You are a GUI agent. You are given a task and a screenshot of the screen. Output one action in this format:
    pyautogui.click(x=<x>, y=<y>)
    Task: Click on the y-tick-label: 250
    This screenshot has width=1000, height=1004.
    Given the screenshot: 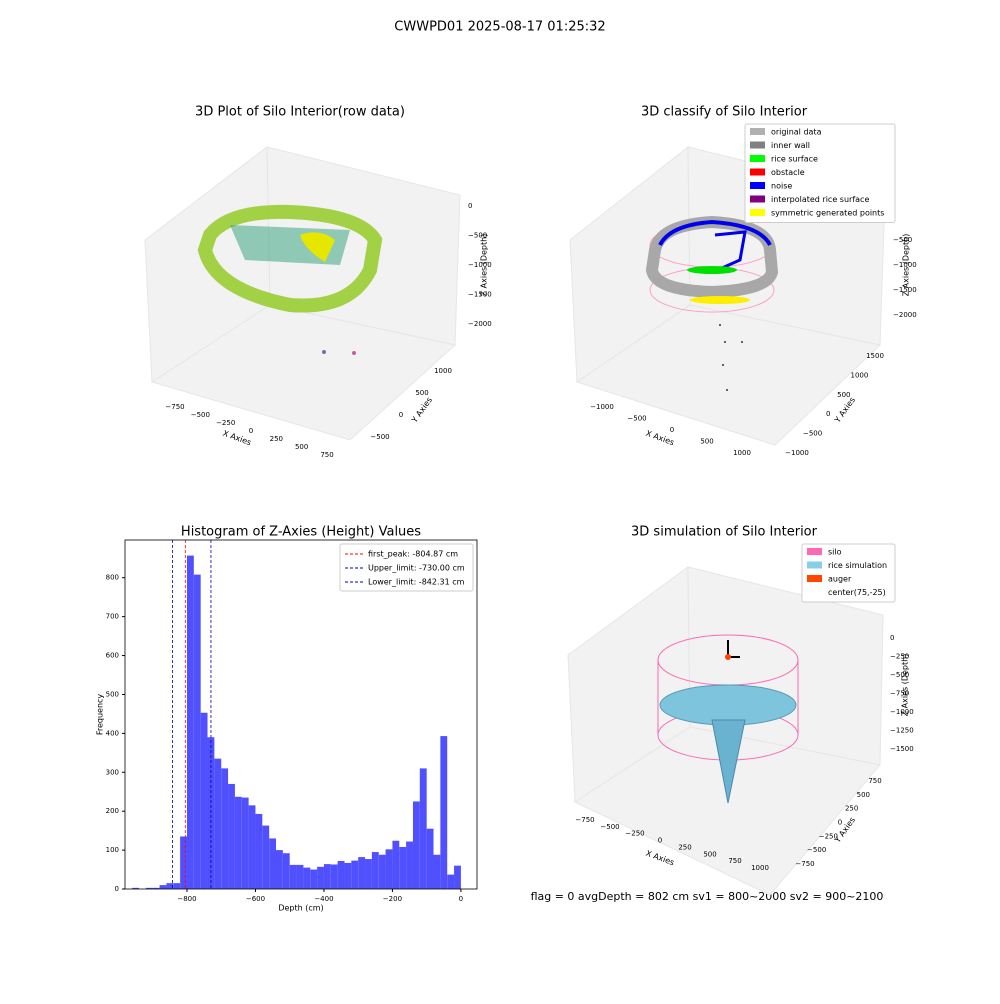 What is the action you would take?
    pyautogui.click(x=851, y=809)
    